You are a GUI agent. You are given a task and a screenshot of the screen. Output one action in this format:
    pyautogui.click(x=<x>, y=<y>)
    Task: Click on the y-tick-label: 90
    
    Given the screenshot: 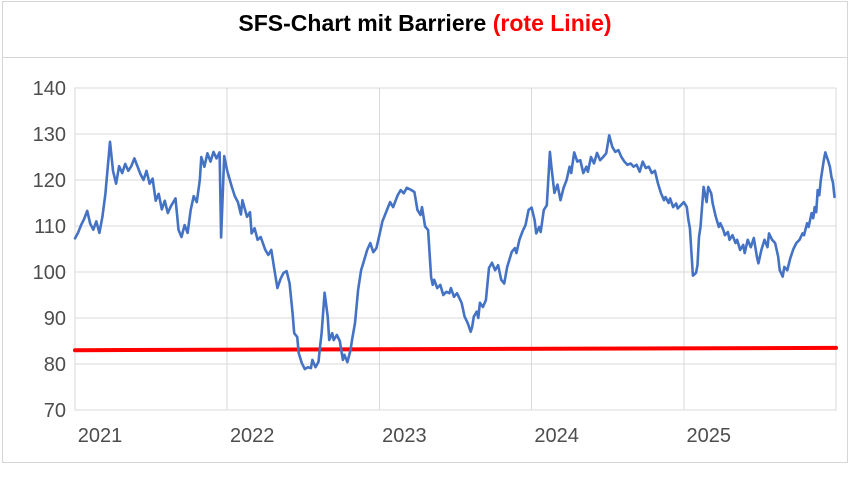 What is the action you would take?
    pyautogui.click(x=55, y=319)
    